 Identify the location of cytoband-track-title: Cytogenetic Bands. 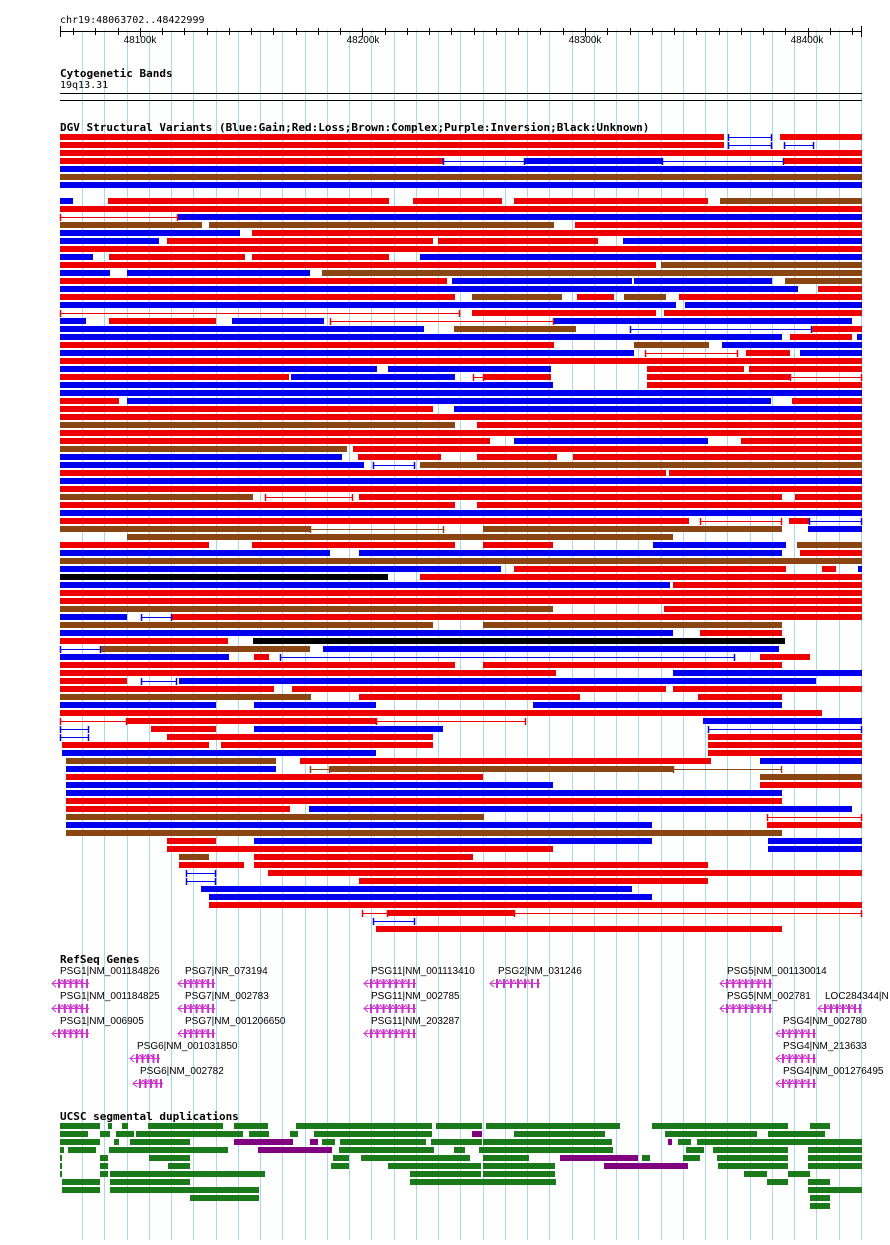
(116, 73).